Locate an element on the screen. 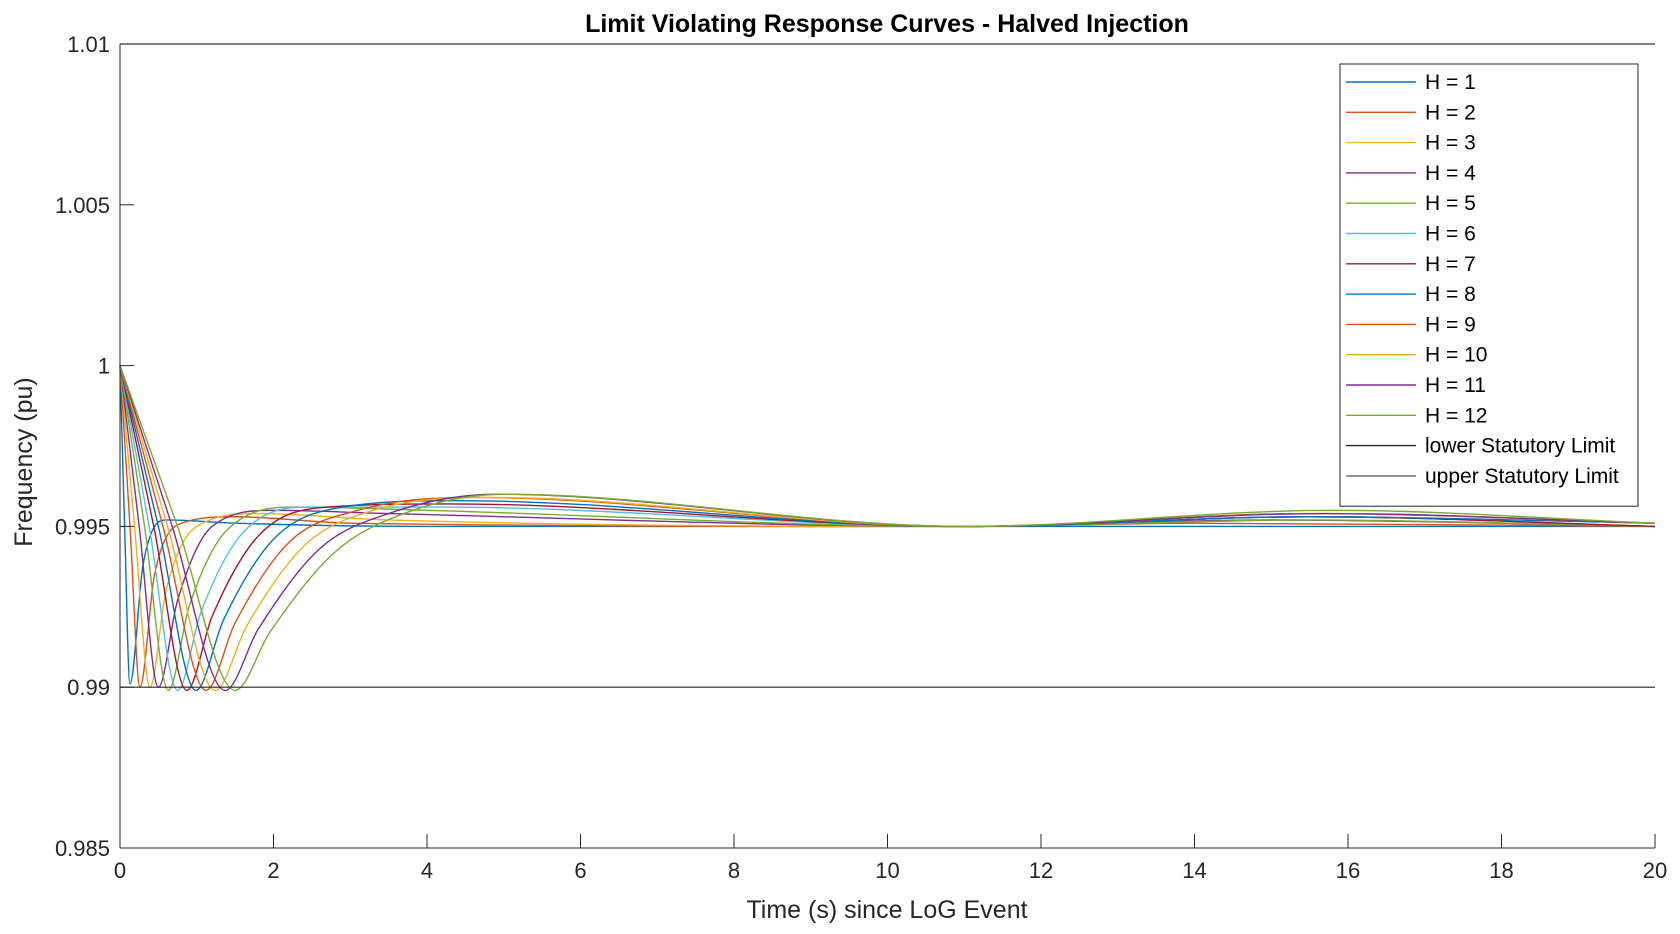 This screenshot has height=934, width=1680. x-tick-label: 16 is located at coordinates (1348, 870).